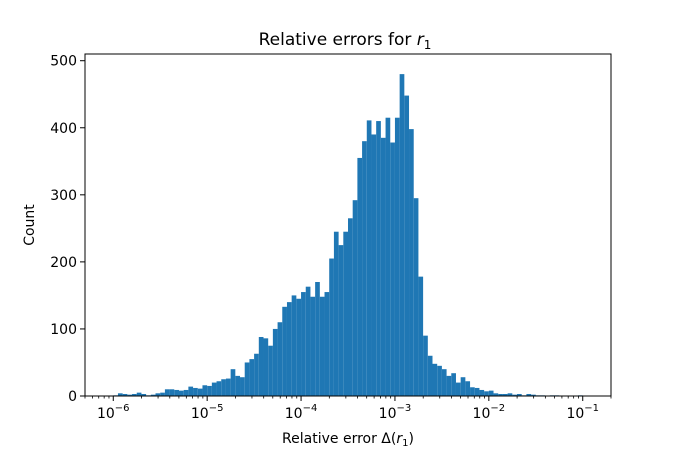  Describe the element at coordinates (428, 45) in the screenshot. I see `chart-title-subscript: 1` at that location.